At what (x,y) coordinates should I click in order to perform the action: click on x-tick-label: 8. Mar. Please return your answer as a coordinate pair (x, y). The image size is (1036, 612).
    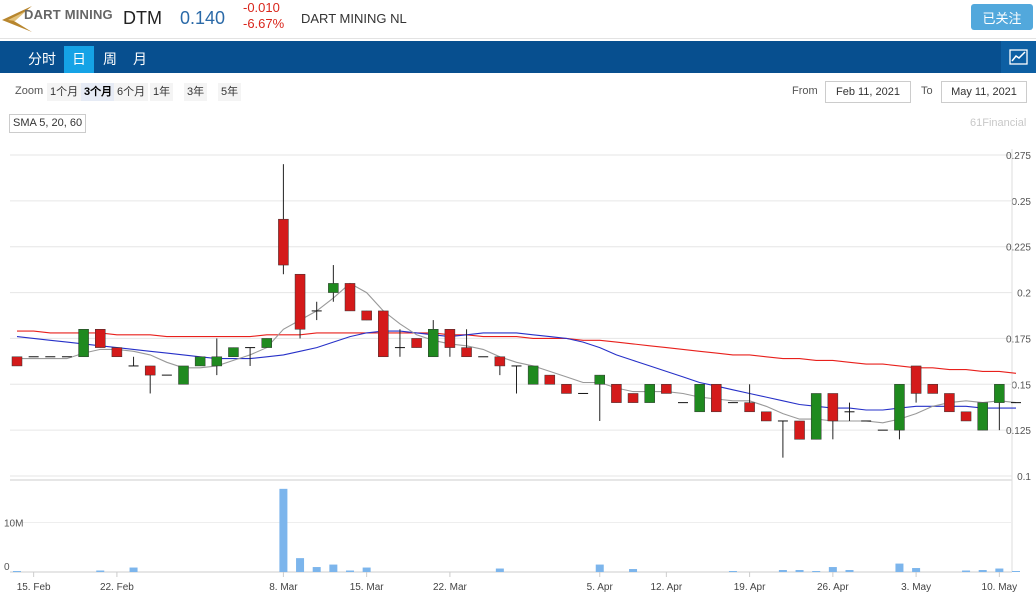
    Looking at the image, I should click on (283, 587).